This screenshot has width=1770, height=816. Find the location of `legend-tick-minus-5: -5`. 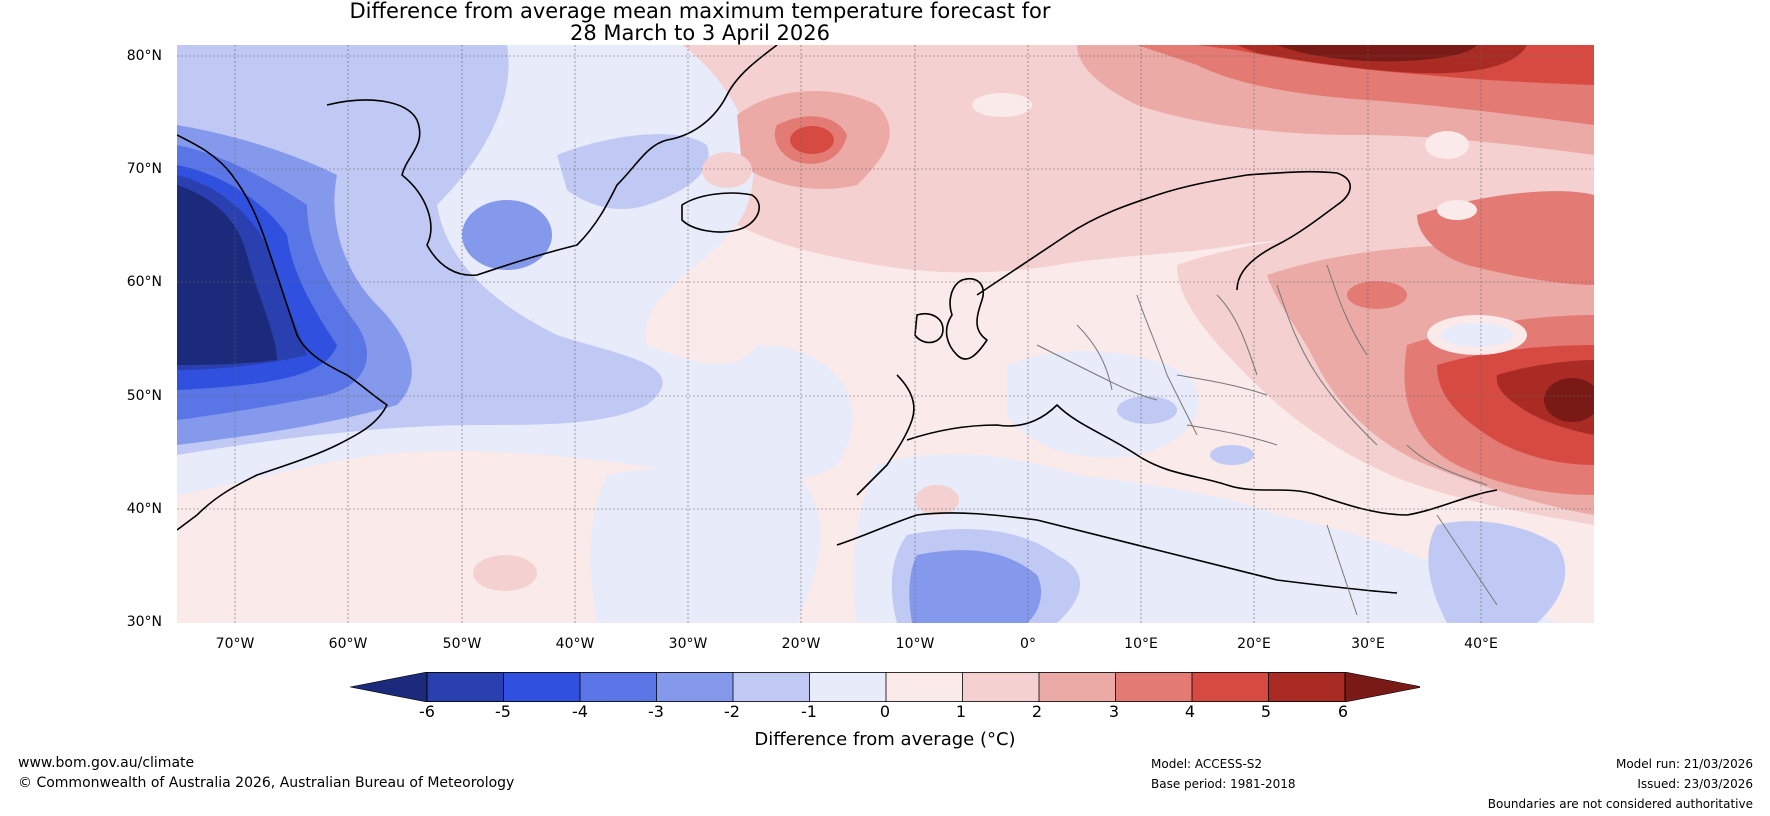

legend-tick-minus-5: -5 is located at coordinates (503, 711).